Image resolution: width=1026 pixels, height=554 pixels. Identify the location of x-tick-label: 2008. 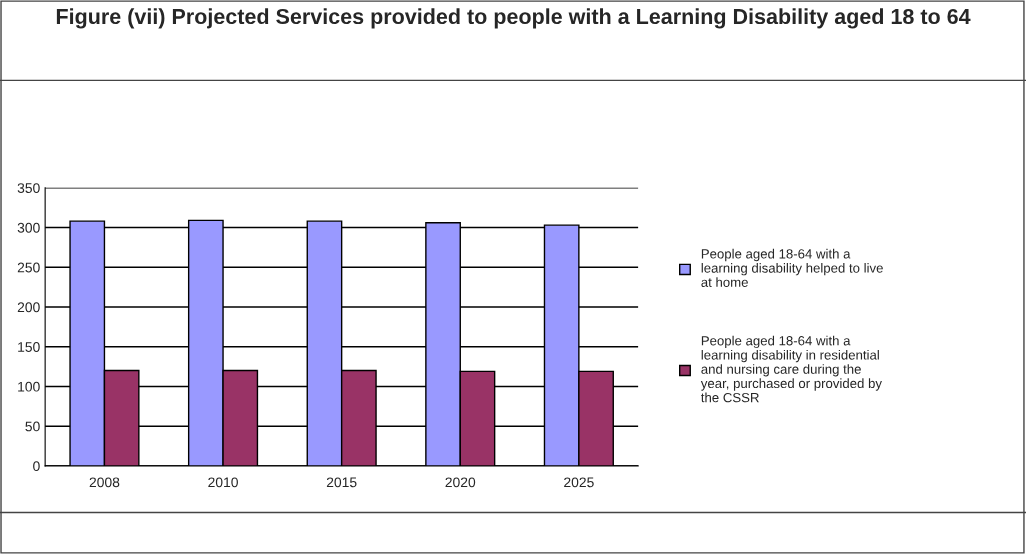
(104, 482).